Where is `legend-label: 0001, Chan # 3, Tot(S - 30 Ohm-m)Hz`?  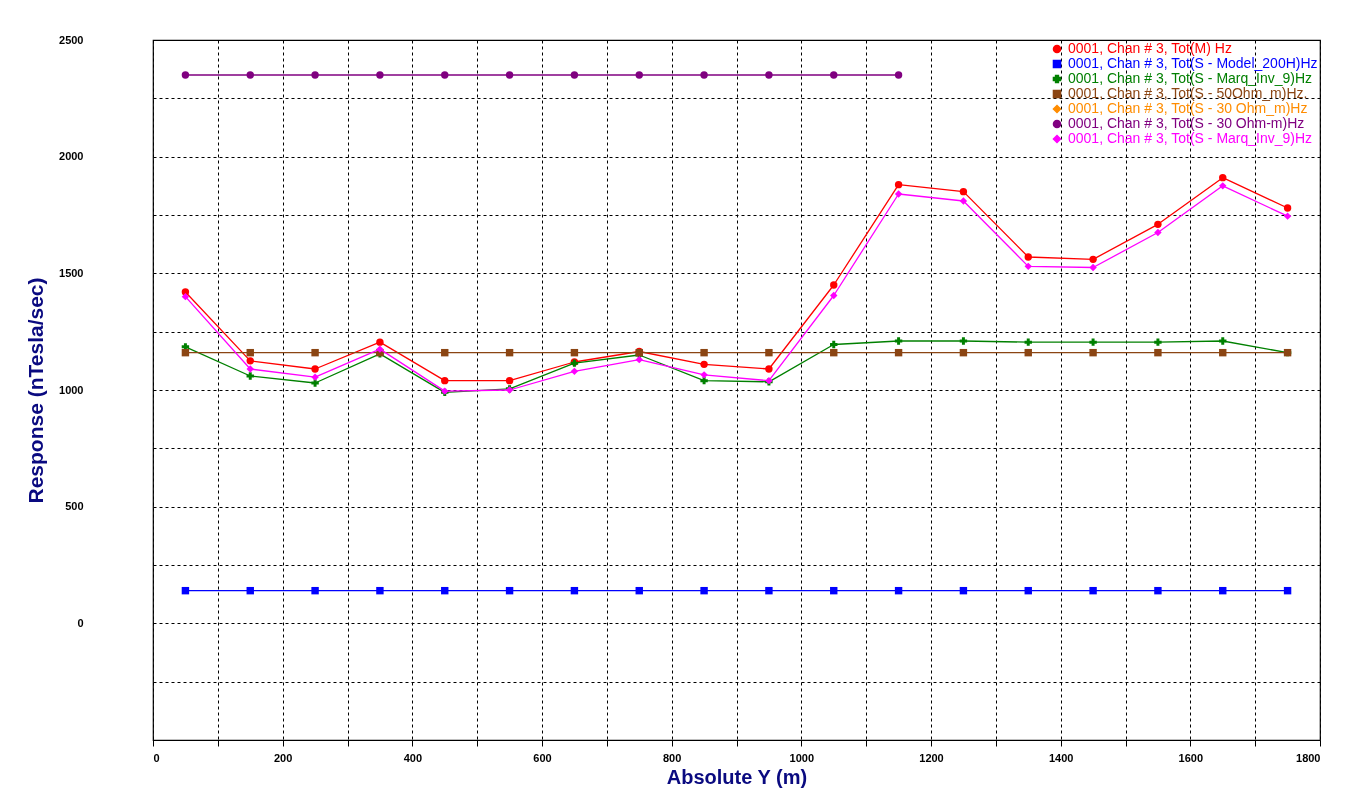 legend-label: 0001, Chan # 3, Tot(S - 30 Ohm-m)Hz is located at coordinates (1186, 123).